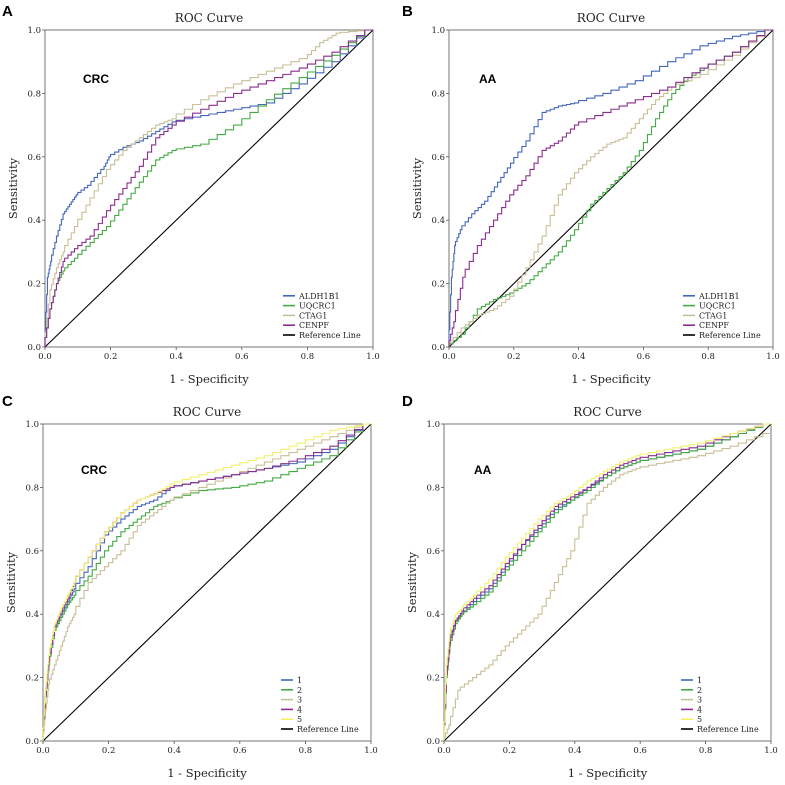 The height and width of the screenshot is (785, 785). Describe the element at coordinates (7, 11) in the screenshot. I see `panel-letter: A` at that location.